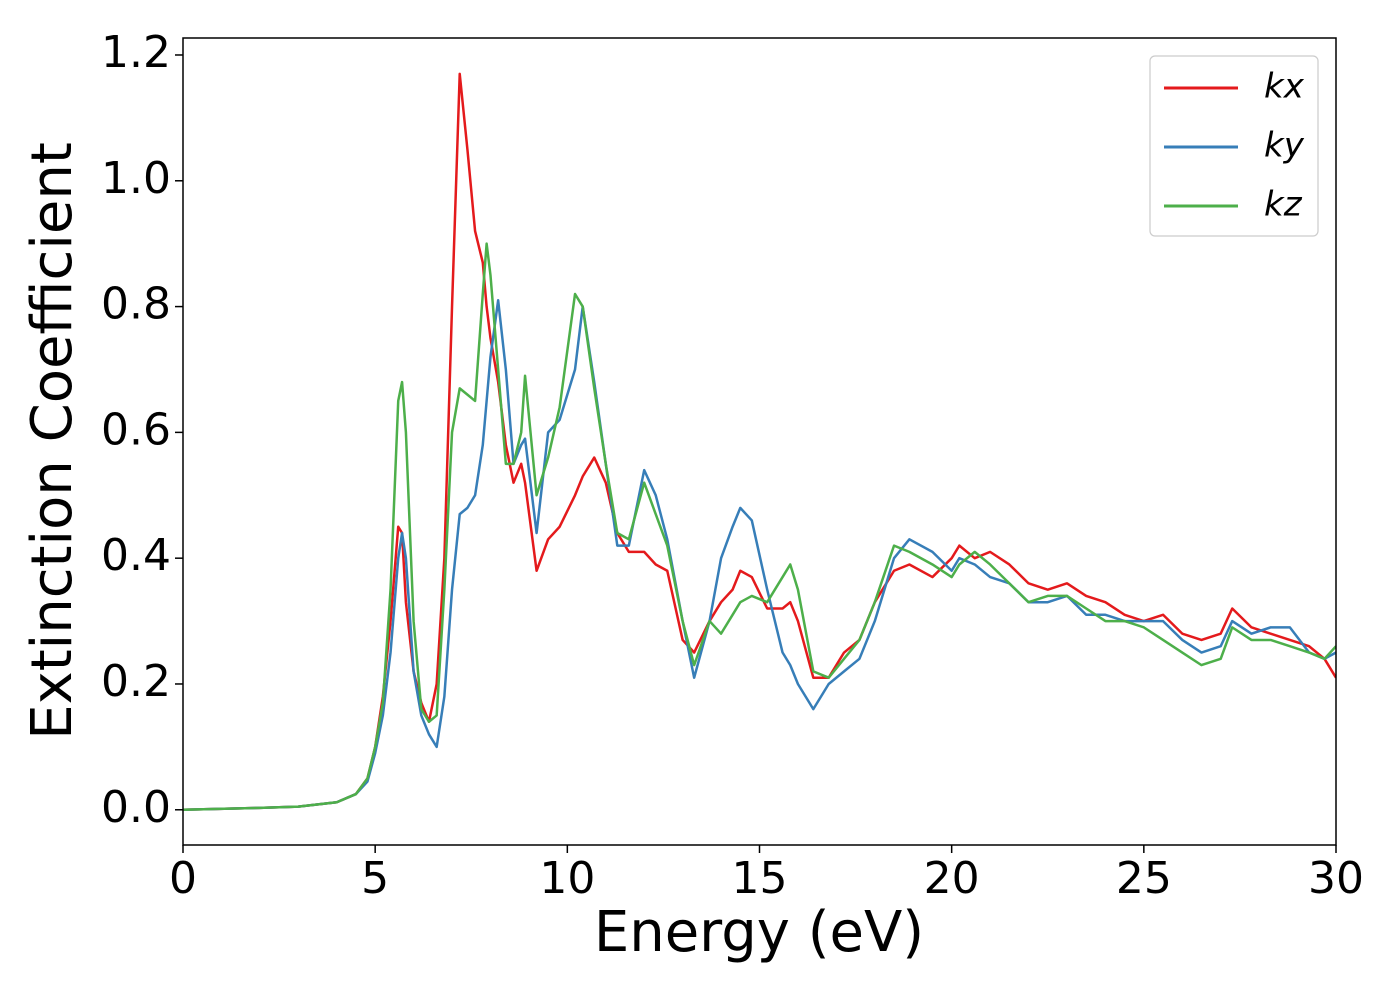  What do you see at coordinates (1284, 87) in the screenshot?
I see `legend-label: kx` at bounding box center [1284, 87].